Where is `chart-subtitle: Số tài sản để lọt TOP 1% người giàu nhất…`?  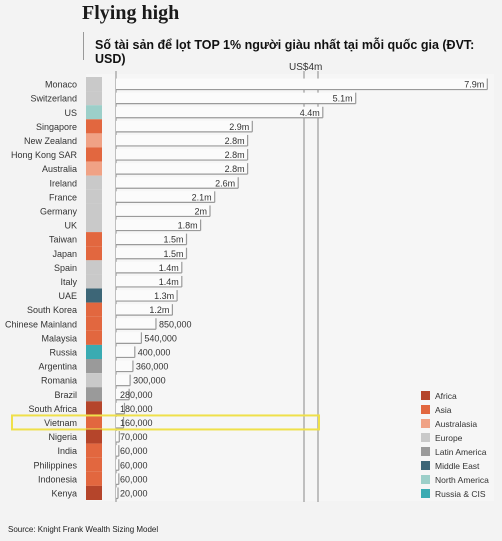
chart-subtitle: Số tài sản để lọt TOP 1% người giàu nhất… is located at coordinates (285, 52).